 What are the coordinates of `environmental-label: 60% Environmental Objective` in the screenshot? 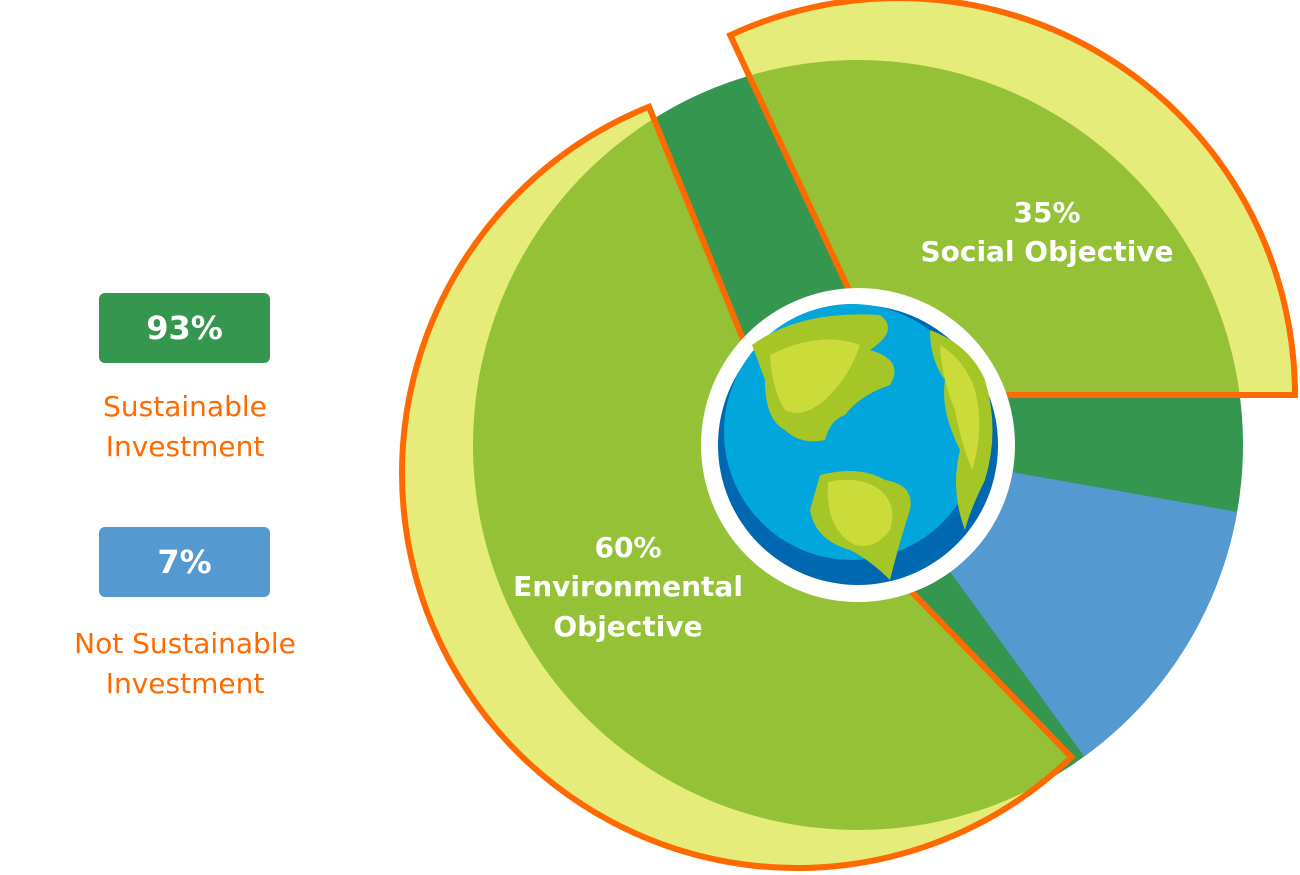 It's located at (628, 587).